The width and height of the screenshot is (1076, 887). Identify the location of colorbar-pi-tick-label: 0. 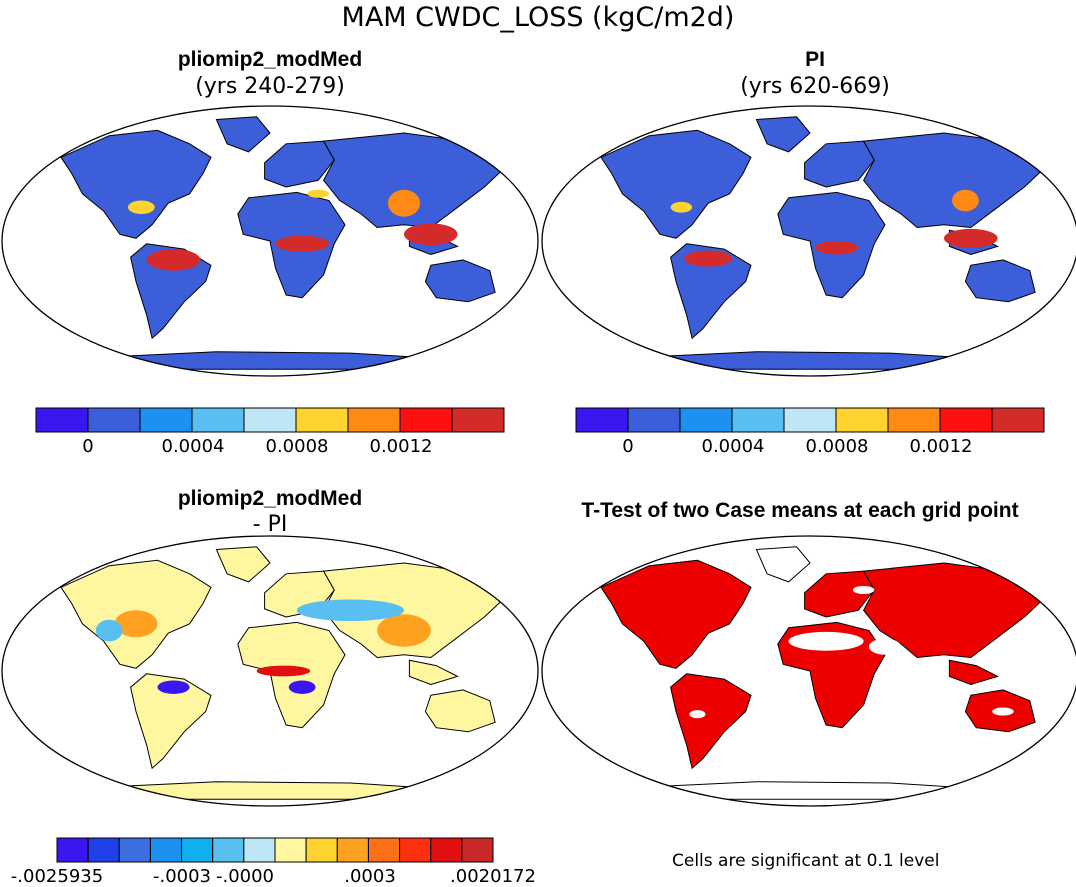
(628, 446).